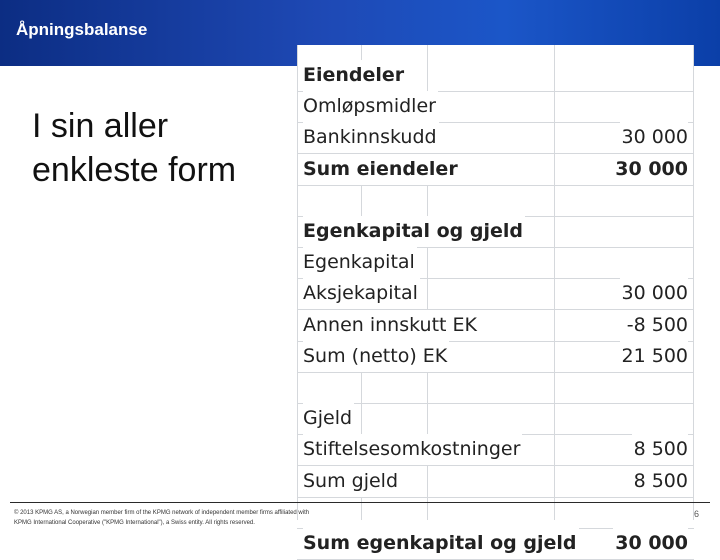 The height and width of the screenshot is (560, 720). I want to click on slide-title: Åpningsbalanse, so click(82, 29).